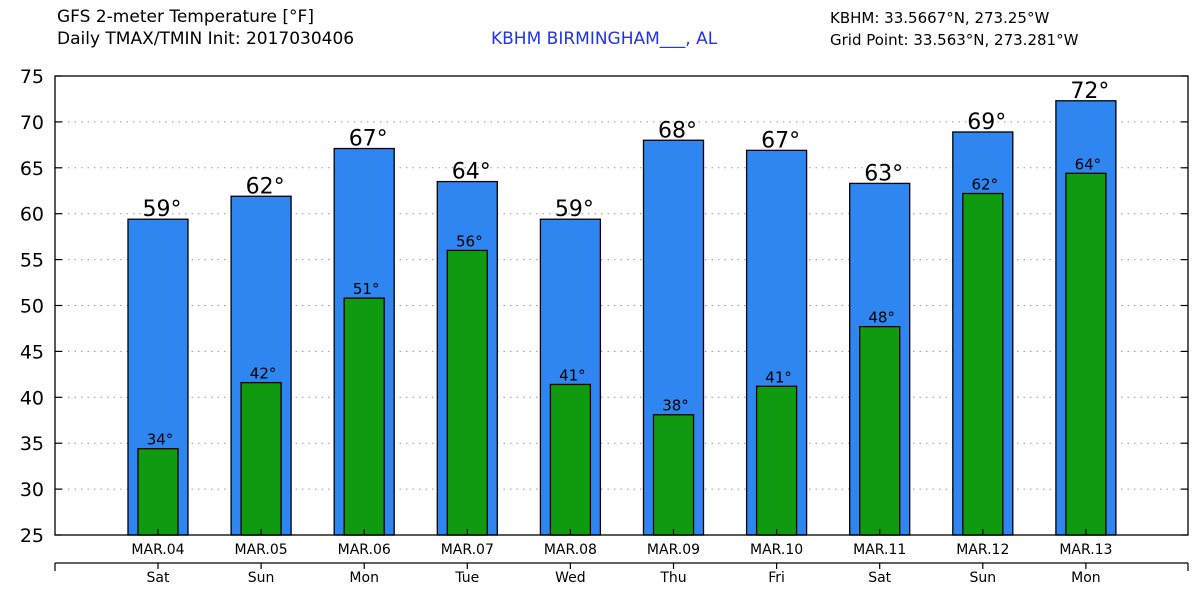 This screenshot has height=600, width=1200. Describe the element at coordinates (160, 440) in the screenshot. I see `tmin-label: 34°` at that location.